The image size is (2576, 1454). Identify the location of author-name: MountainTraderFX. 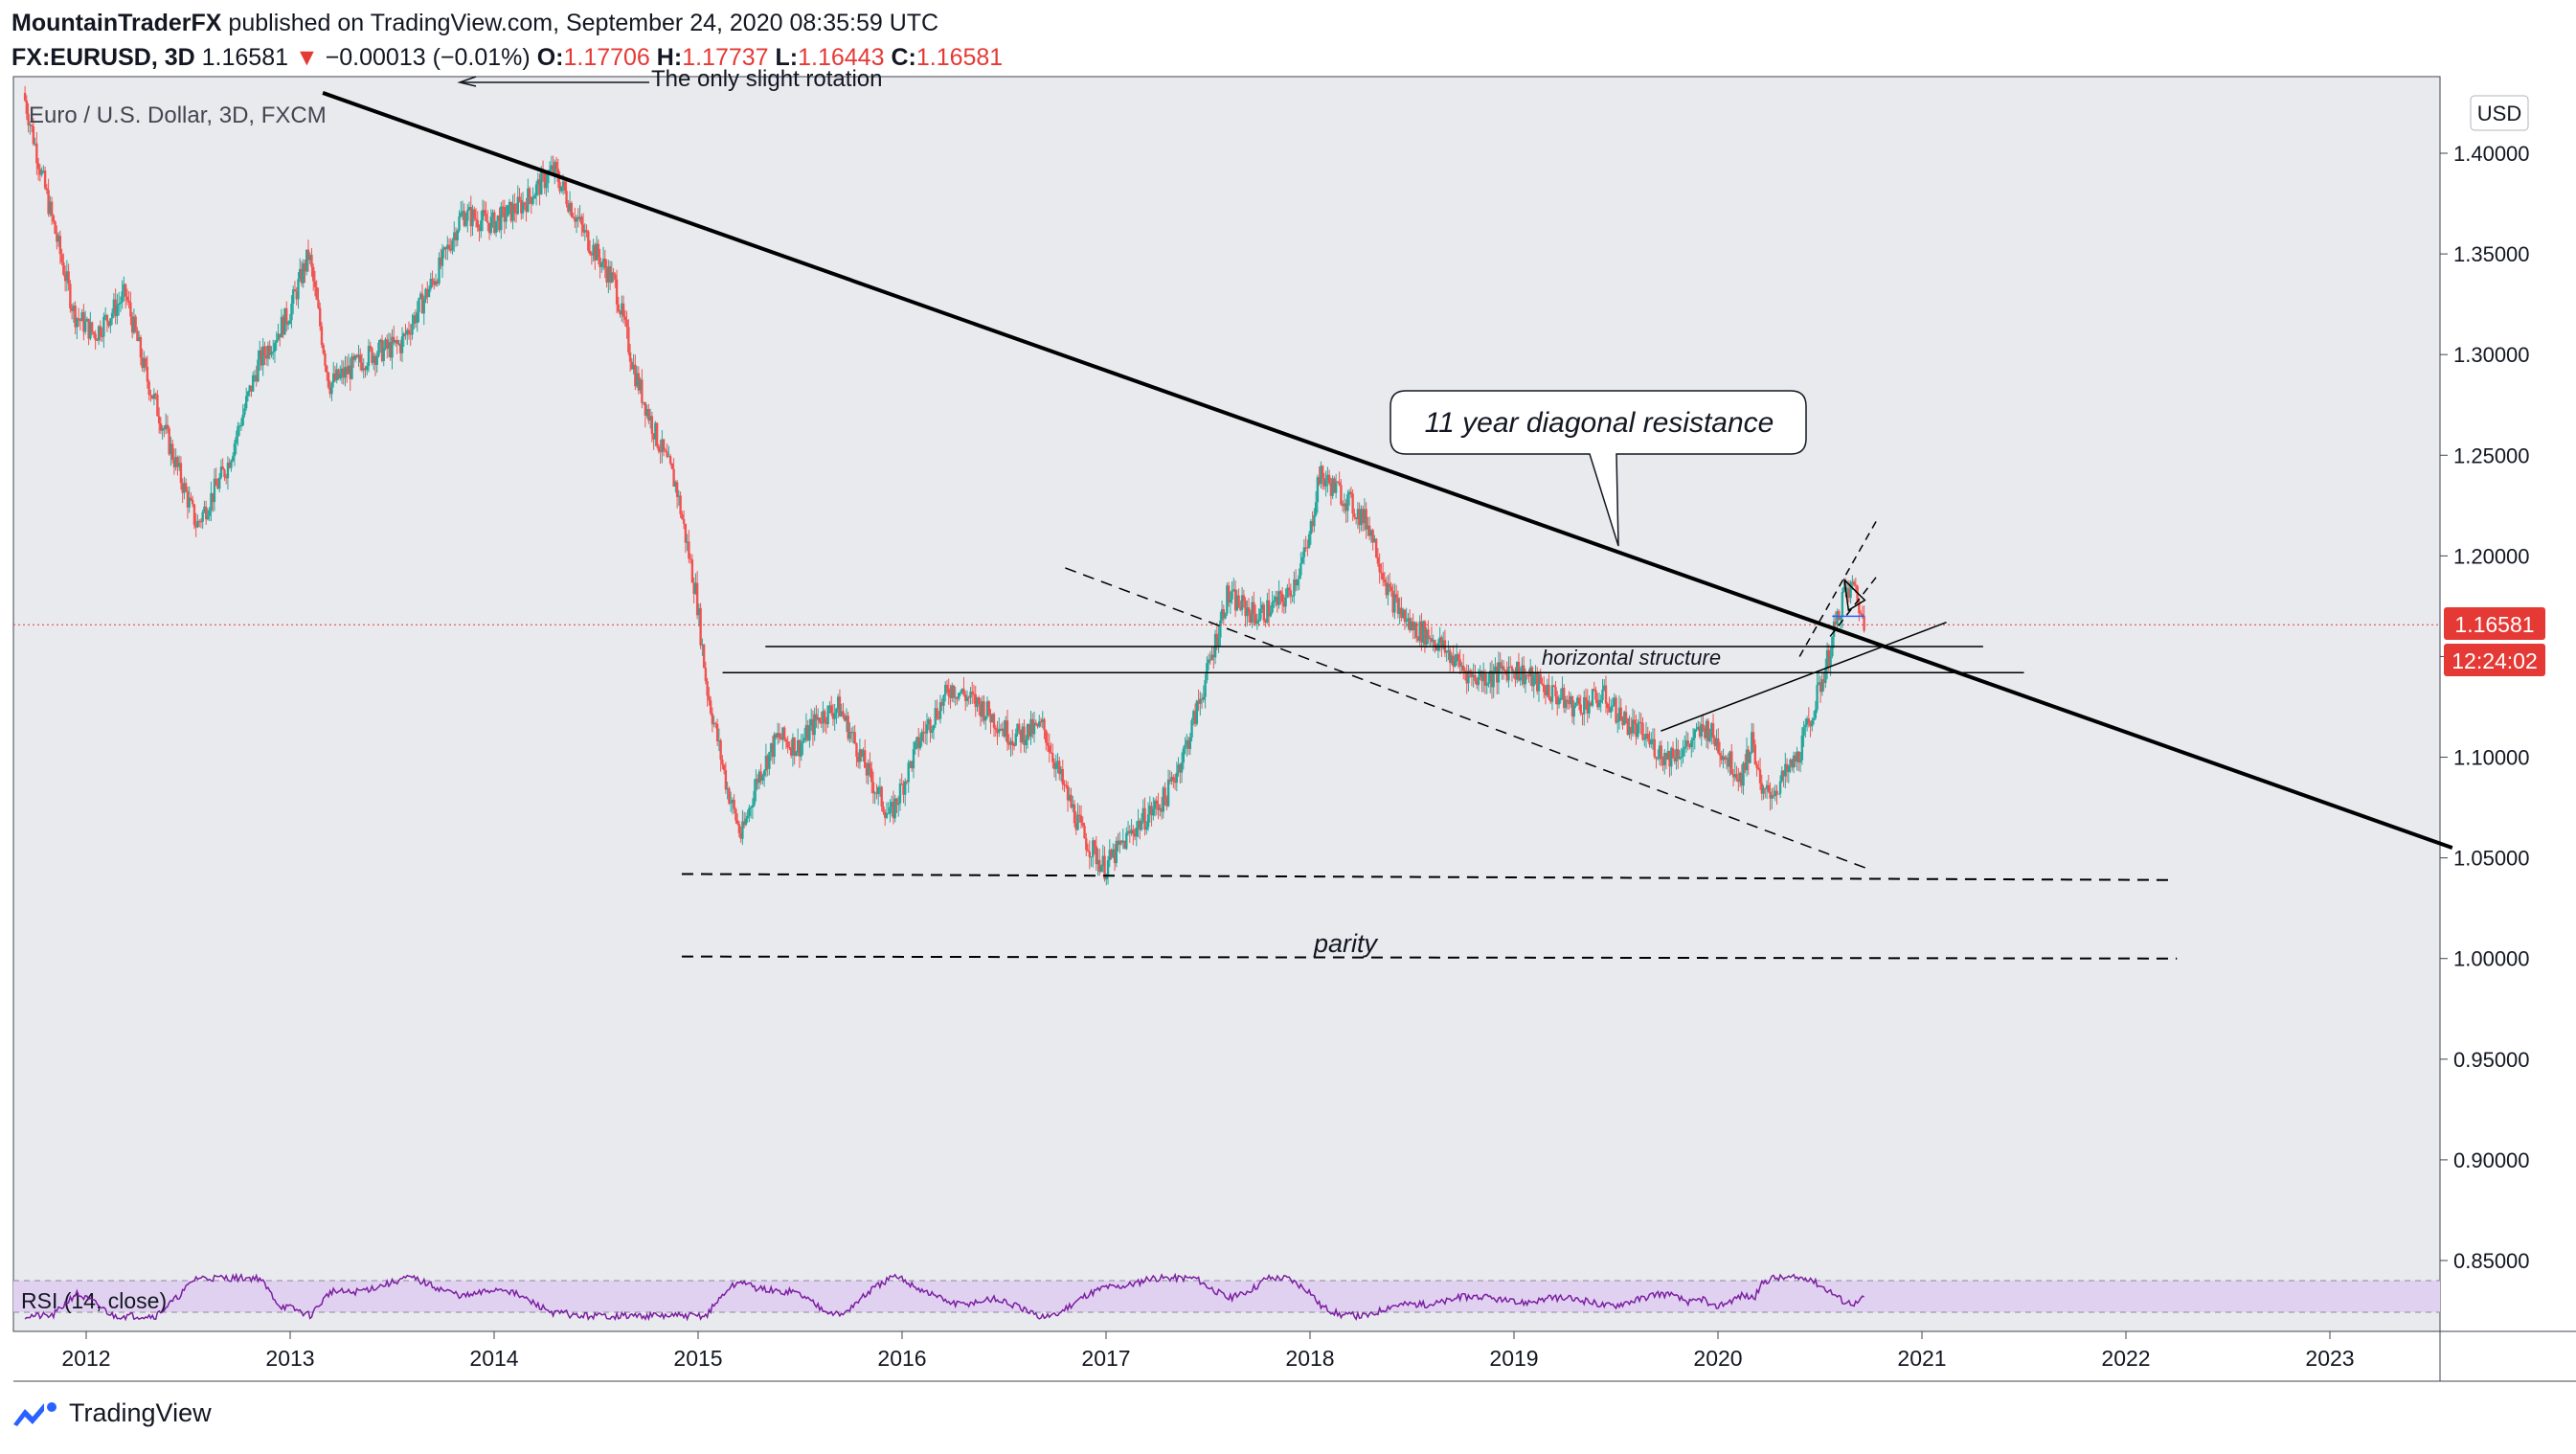
(116, 23).